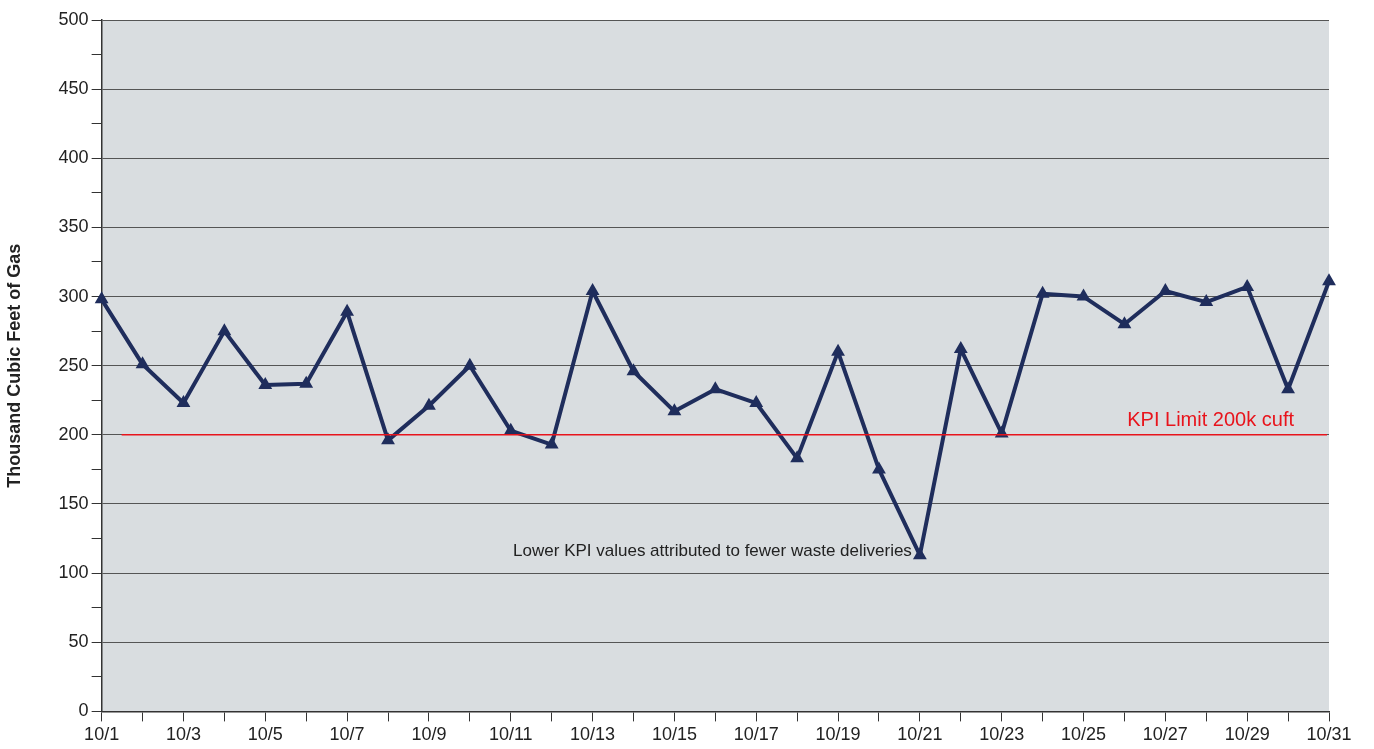 This screenshot has width=1374, height=749. Describe the element at coordinates (78, 641) in the screenshot. I see `y-tick-label: 50` at that location.